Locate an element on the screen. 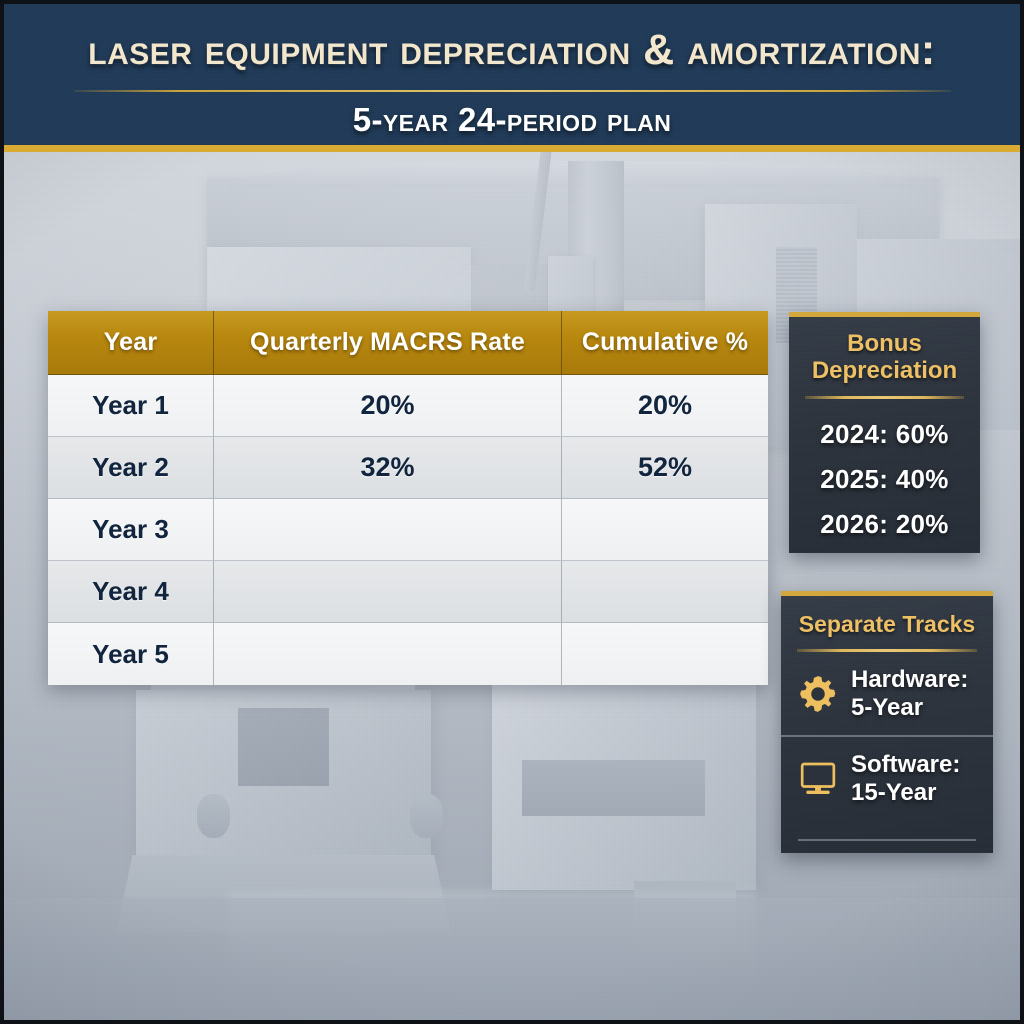  bonus-card-title: Bonus Depreciation is located at coordinates (884, 357).